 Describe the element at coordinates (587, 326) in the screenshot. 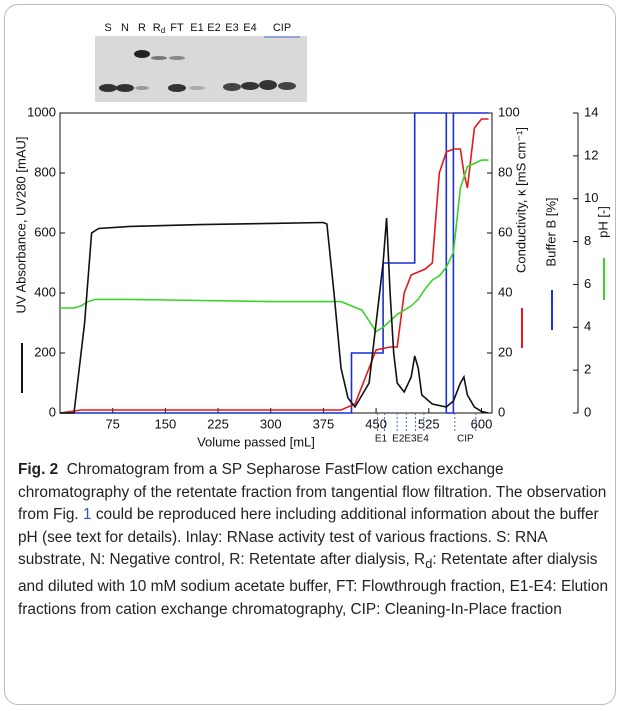

I see `y4-tick-label: 4` at that location.